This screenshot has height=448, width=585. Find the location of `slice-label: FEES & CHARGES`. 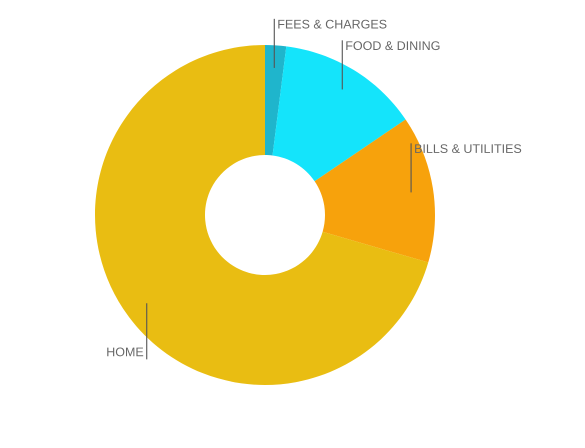

slice-label: FEES & CHARGES is located at coordinates (332, 24).